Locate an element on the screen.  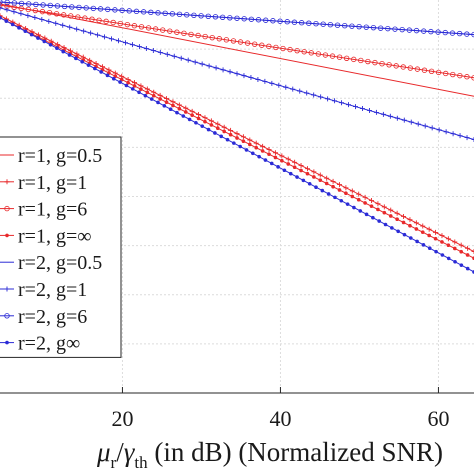
legend-item: r=2, g=6 is located at coordinates (43, 317).